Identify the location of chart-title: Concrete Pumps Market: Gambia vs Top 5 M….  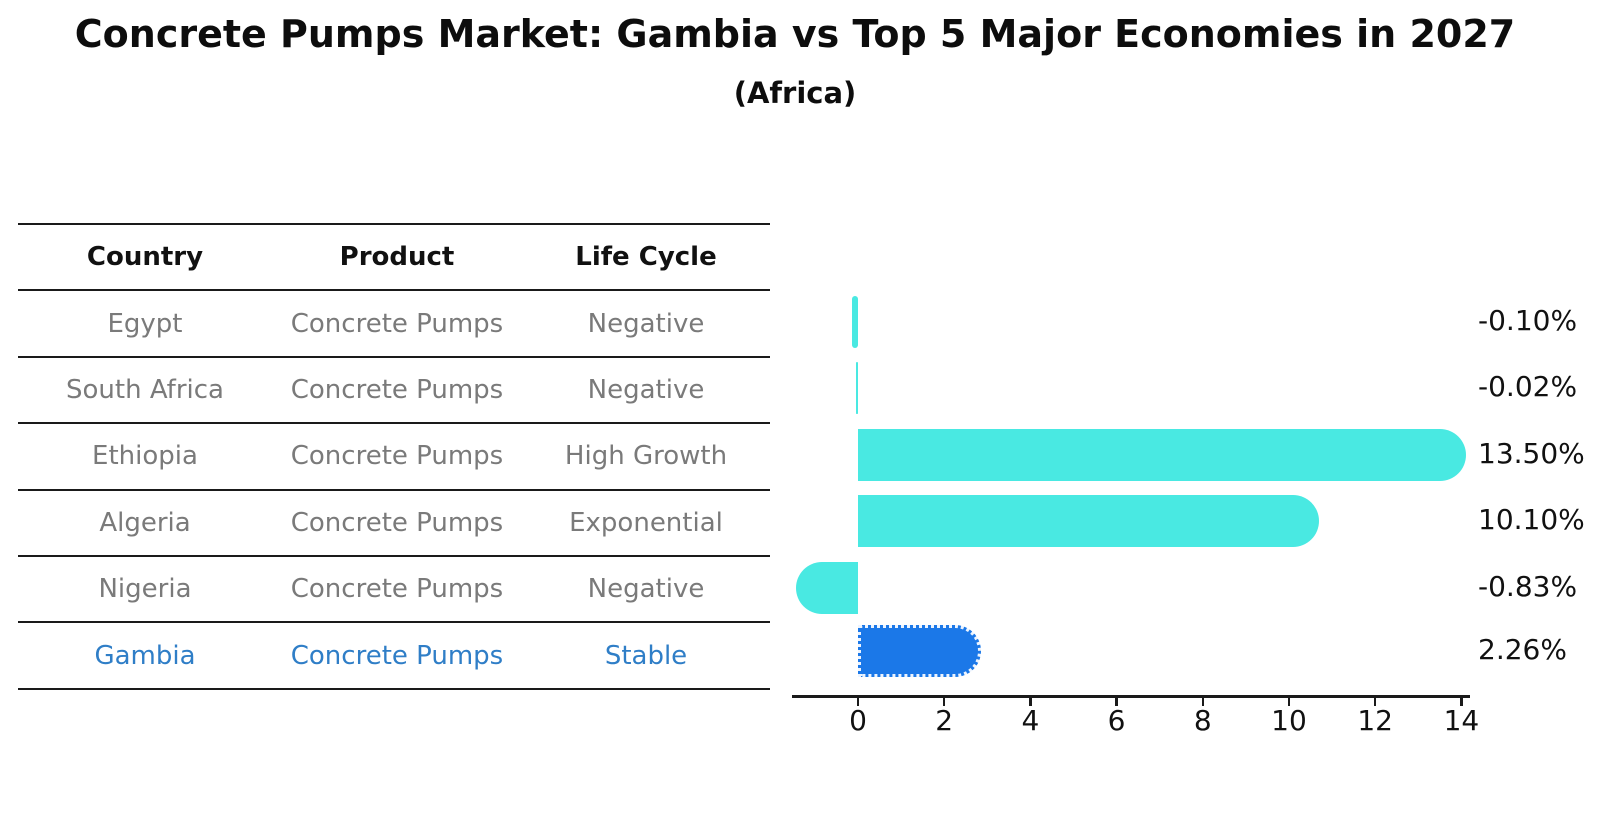
(795, 34).